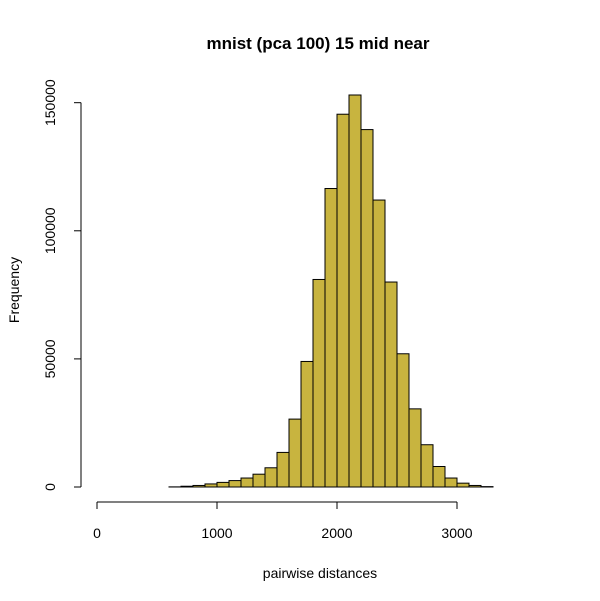 This screenshot has width=600, height=601. I want to click on x-tick-label-2: 2000, so click(336, 533).